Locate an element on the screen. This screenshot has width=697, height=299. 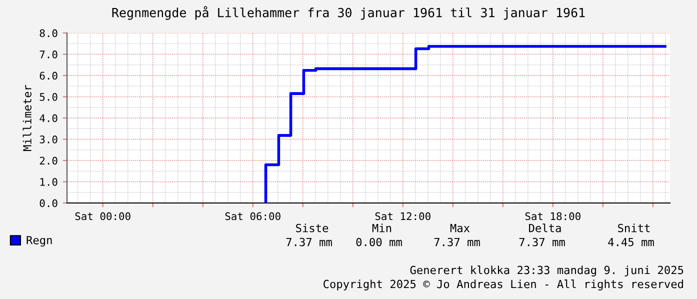
y-tick-label: 2.0 is located at coordinates (49, 160).